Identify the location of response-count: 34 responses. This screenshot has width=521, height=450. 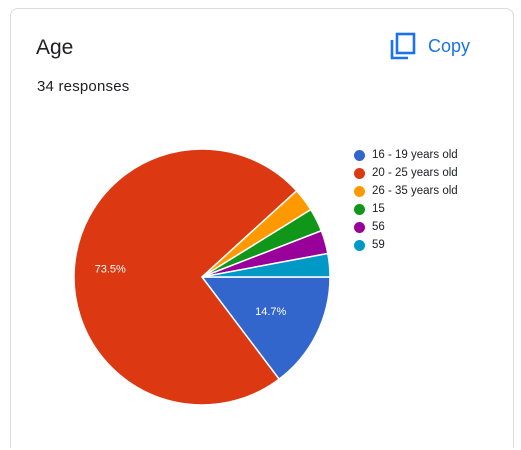
(83, 86).